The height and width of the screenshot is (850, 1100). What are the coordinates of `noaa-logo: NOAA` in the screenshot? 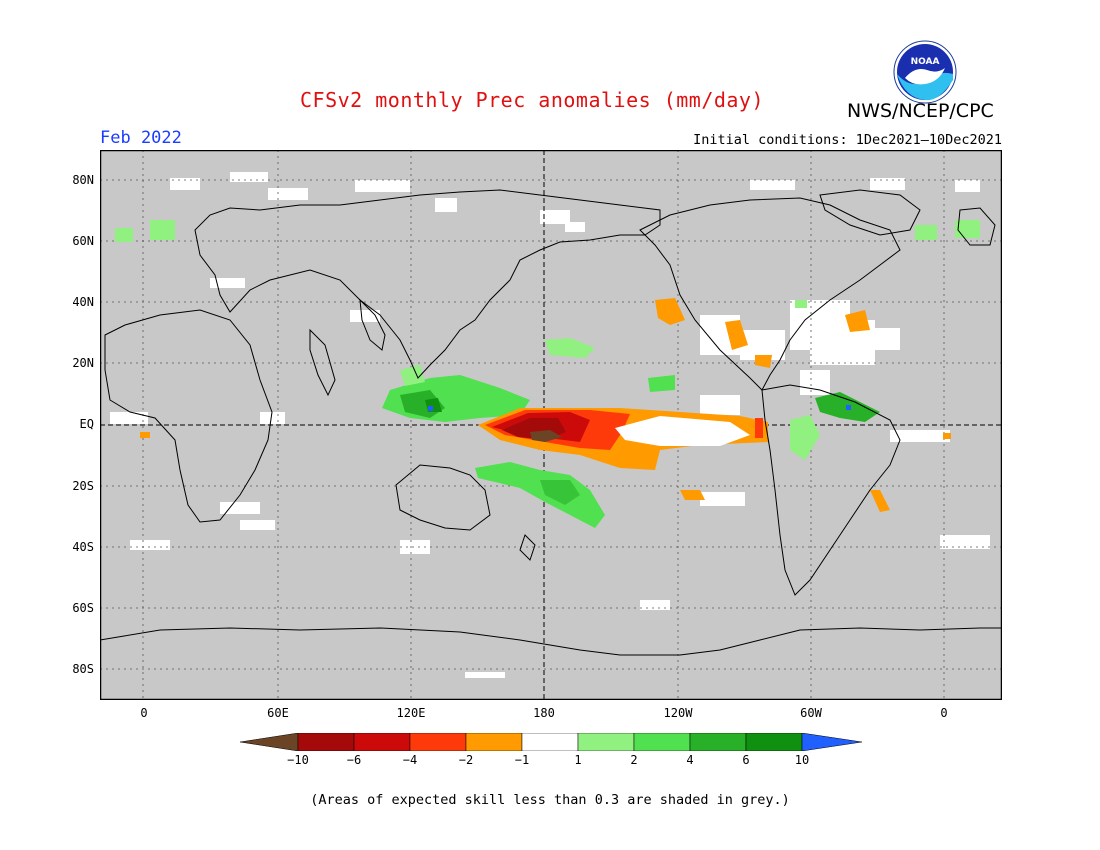 It's located at (925, 72).